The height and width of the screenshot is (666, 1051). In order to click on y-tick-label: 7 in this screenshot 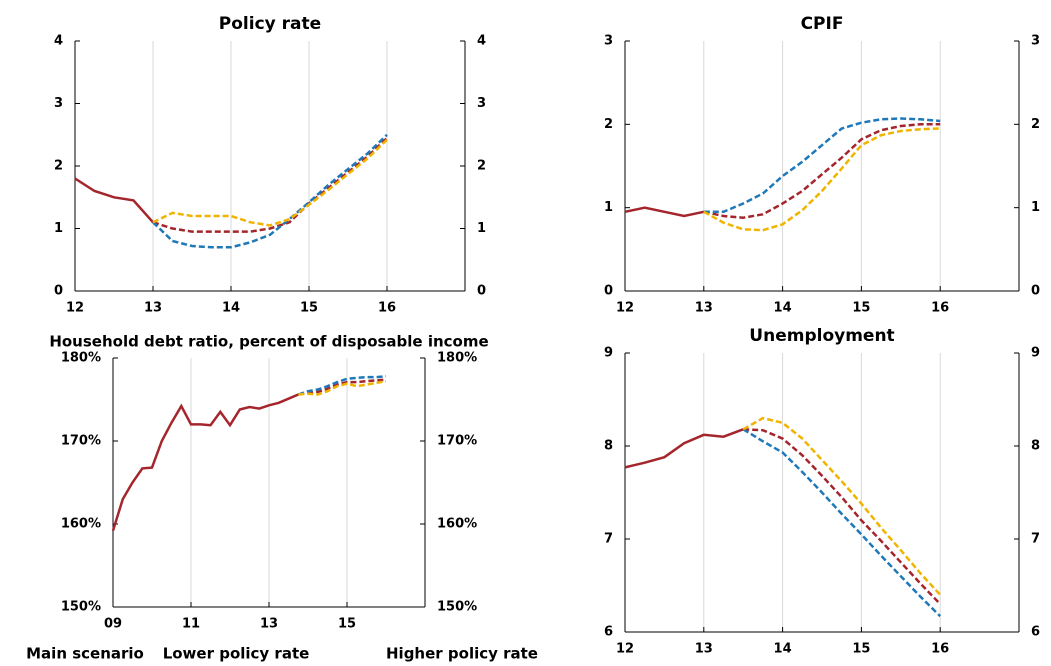, I will do `click(608, 539)`.